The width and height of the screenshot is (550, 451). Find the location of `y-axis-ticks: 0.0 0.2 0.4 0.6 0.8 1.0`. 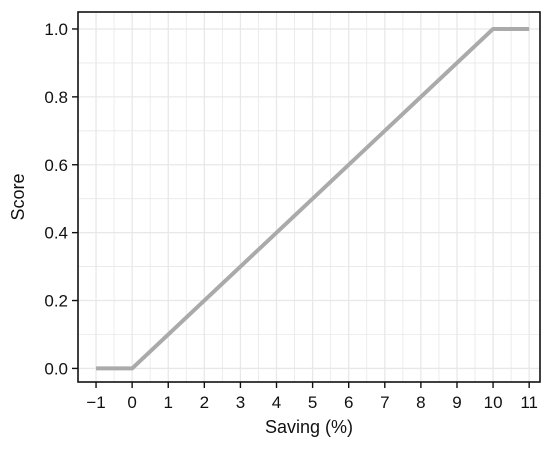

y-axis-ticks: 0.0 0.2 0.4 0.6 0.8 1.0 is located at coordinates (61, 199).